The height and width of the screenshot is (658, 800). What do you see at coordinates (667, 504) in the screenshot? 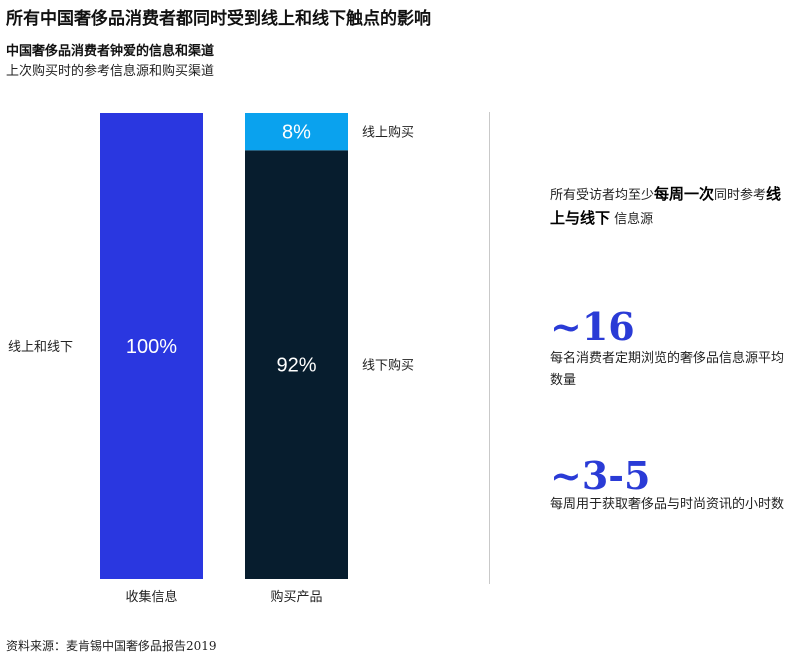
I see `stat-hours-description: 每周用于获取奢侈品与时尚资讯的小时数` at bounding box center [667, 504].